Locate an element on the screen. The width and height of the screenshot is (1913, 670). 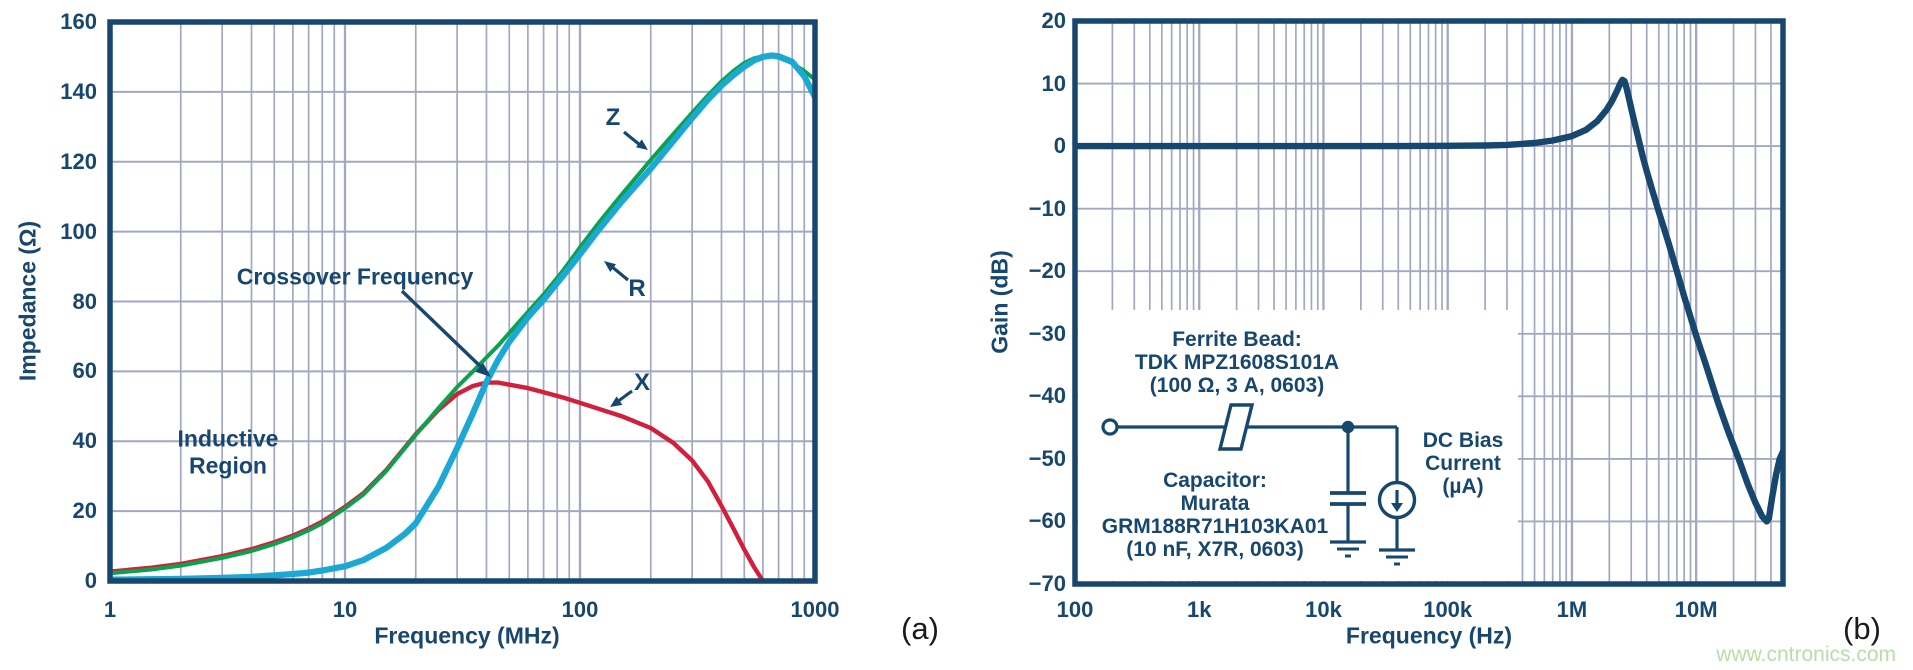
y-tick-label: 10 is located at coordinates (1053, 83).